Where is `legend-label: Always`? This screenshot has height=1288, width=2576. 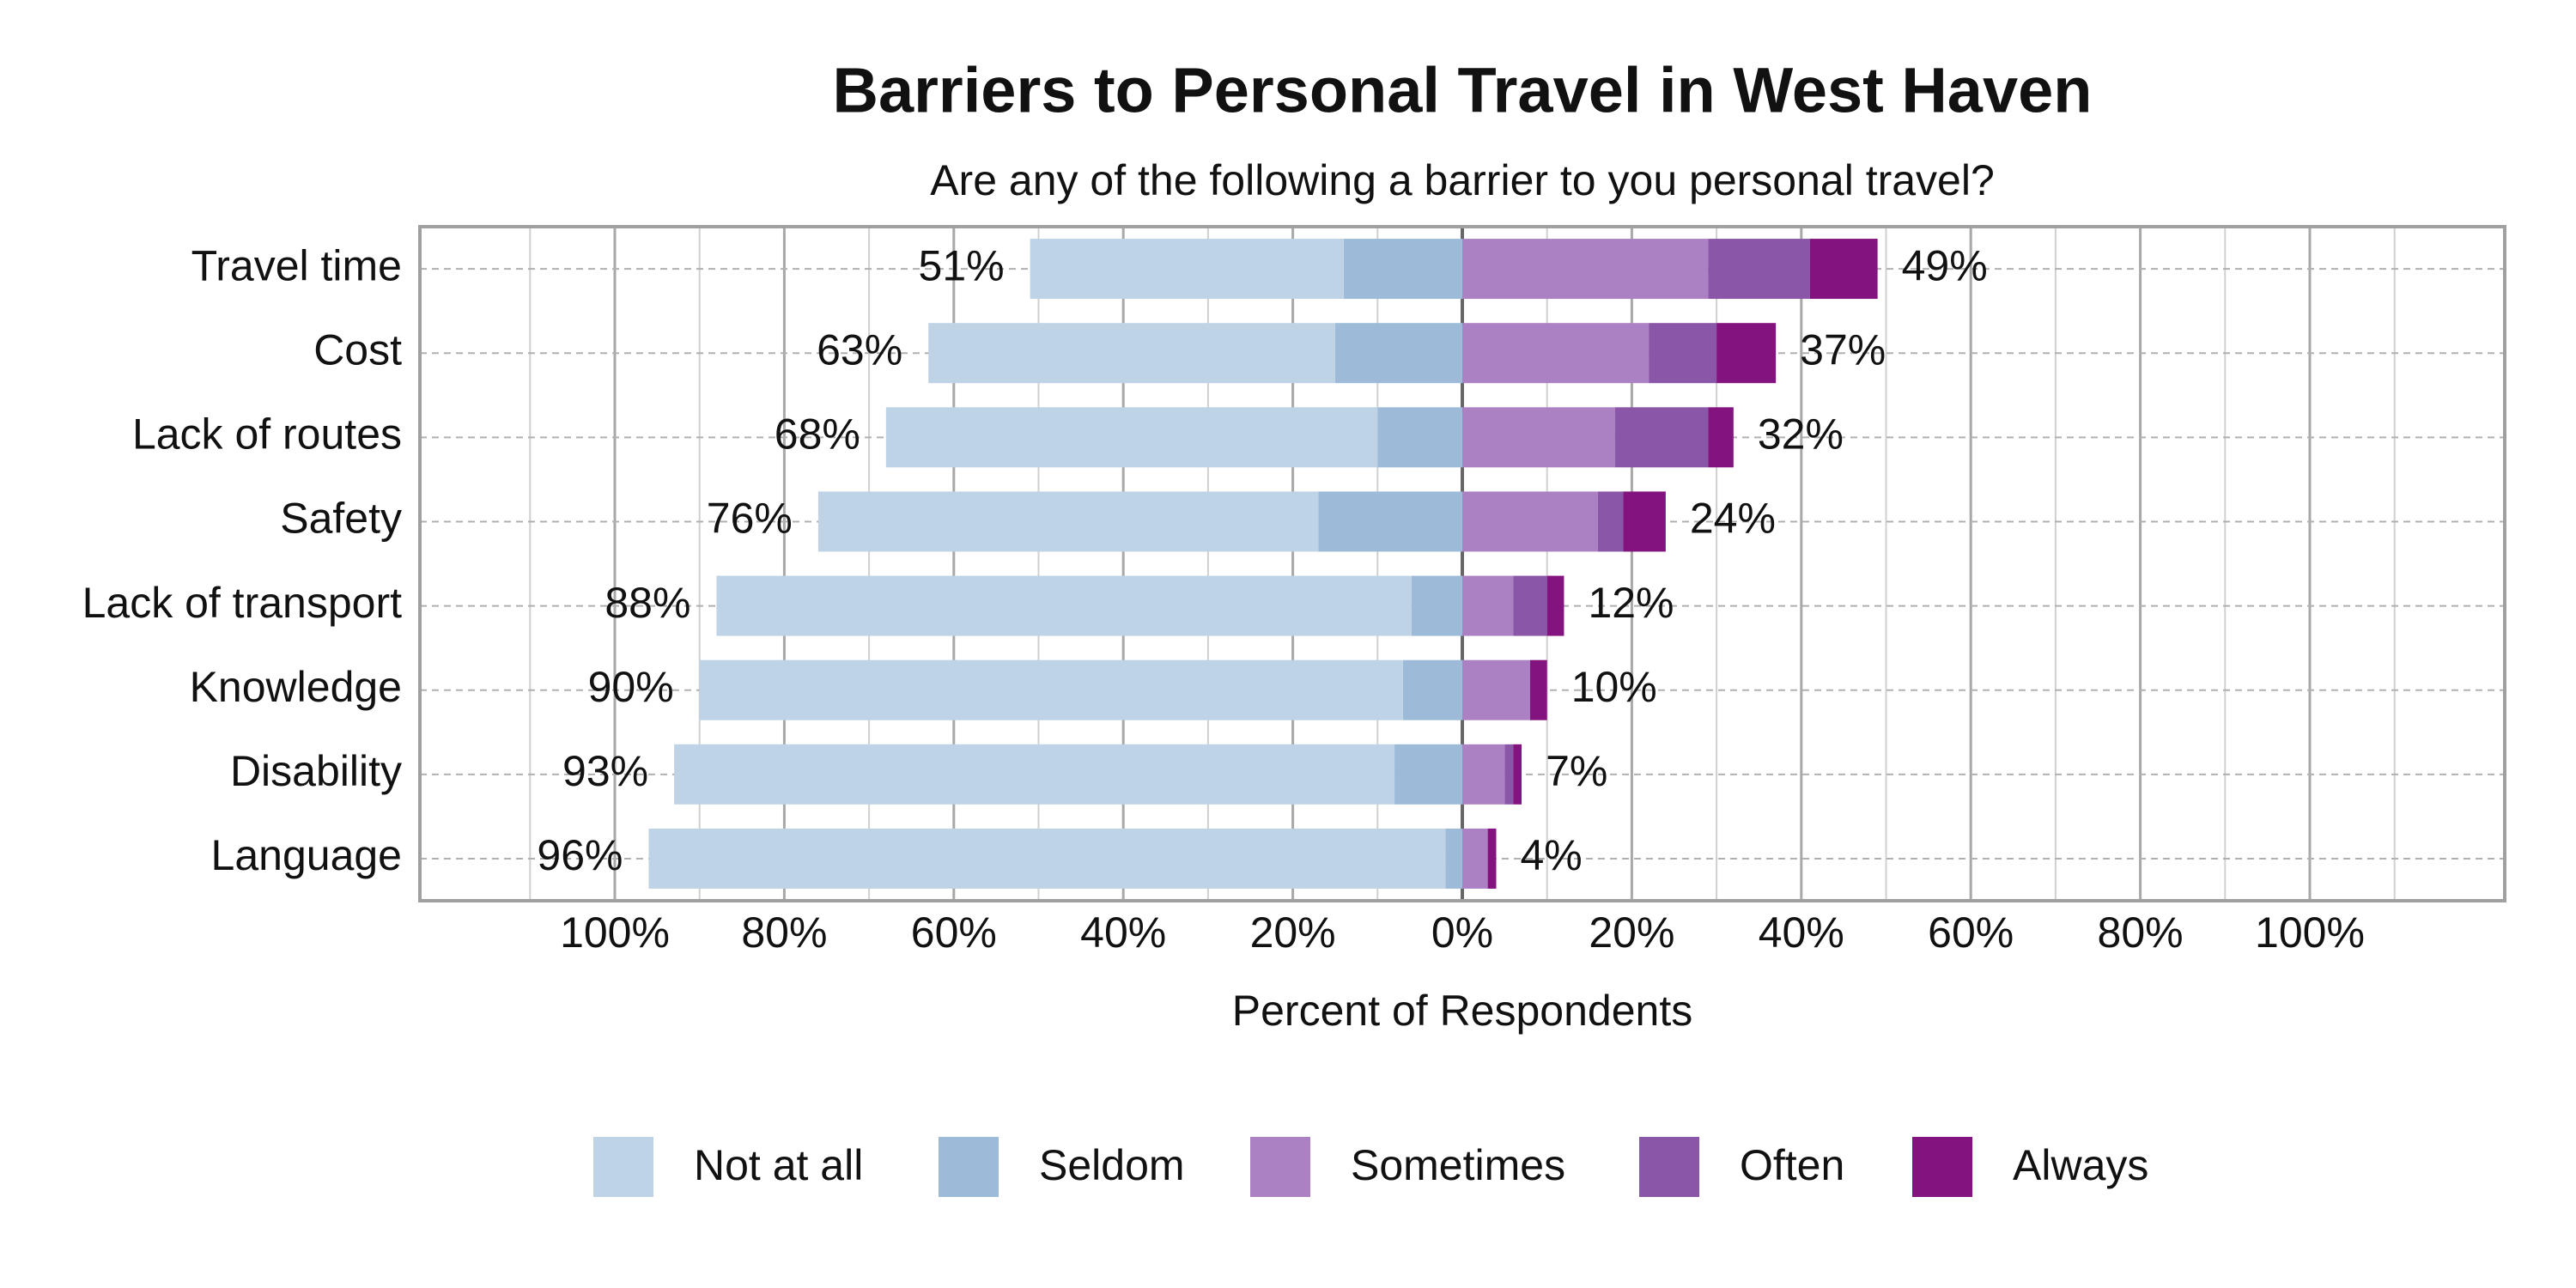
legend-label: Always is located at coordinates (2080, 1165).